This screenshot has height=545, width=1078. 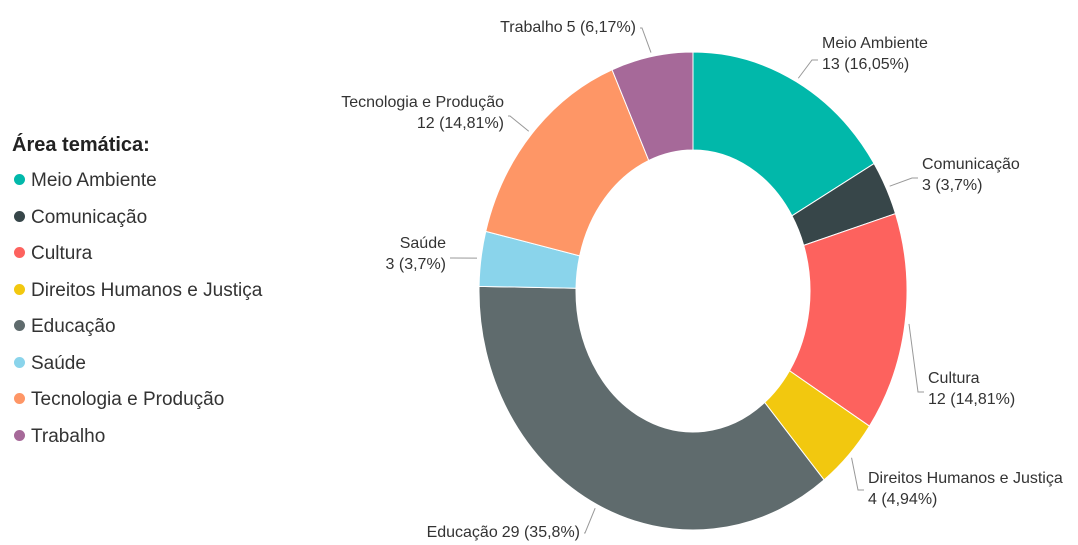 What do you see at coordinates (971, 389) in the screenshot?
I see `data-label: Cultura 12 (14,81%)` at bounding box center [971, 389].